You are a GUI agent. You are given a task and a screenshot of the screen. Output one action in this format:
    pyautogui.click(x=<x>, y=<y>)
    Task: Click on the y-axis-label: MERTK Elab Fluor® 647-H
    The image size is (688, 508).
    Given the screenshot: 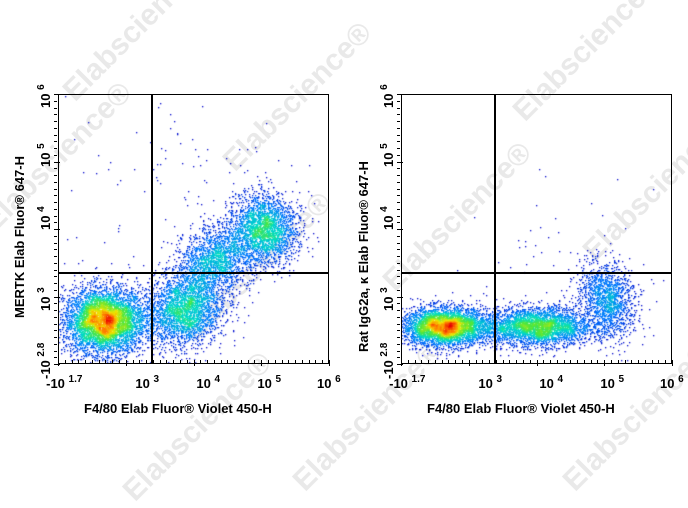 What is the action you would take?
    pyautogui.click(x=19, y=237)
    